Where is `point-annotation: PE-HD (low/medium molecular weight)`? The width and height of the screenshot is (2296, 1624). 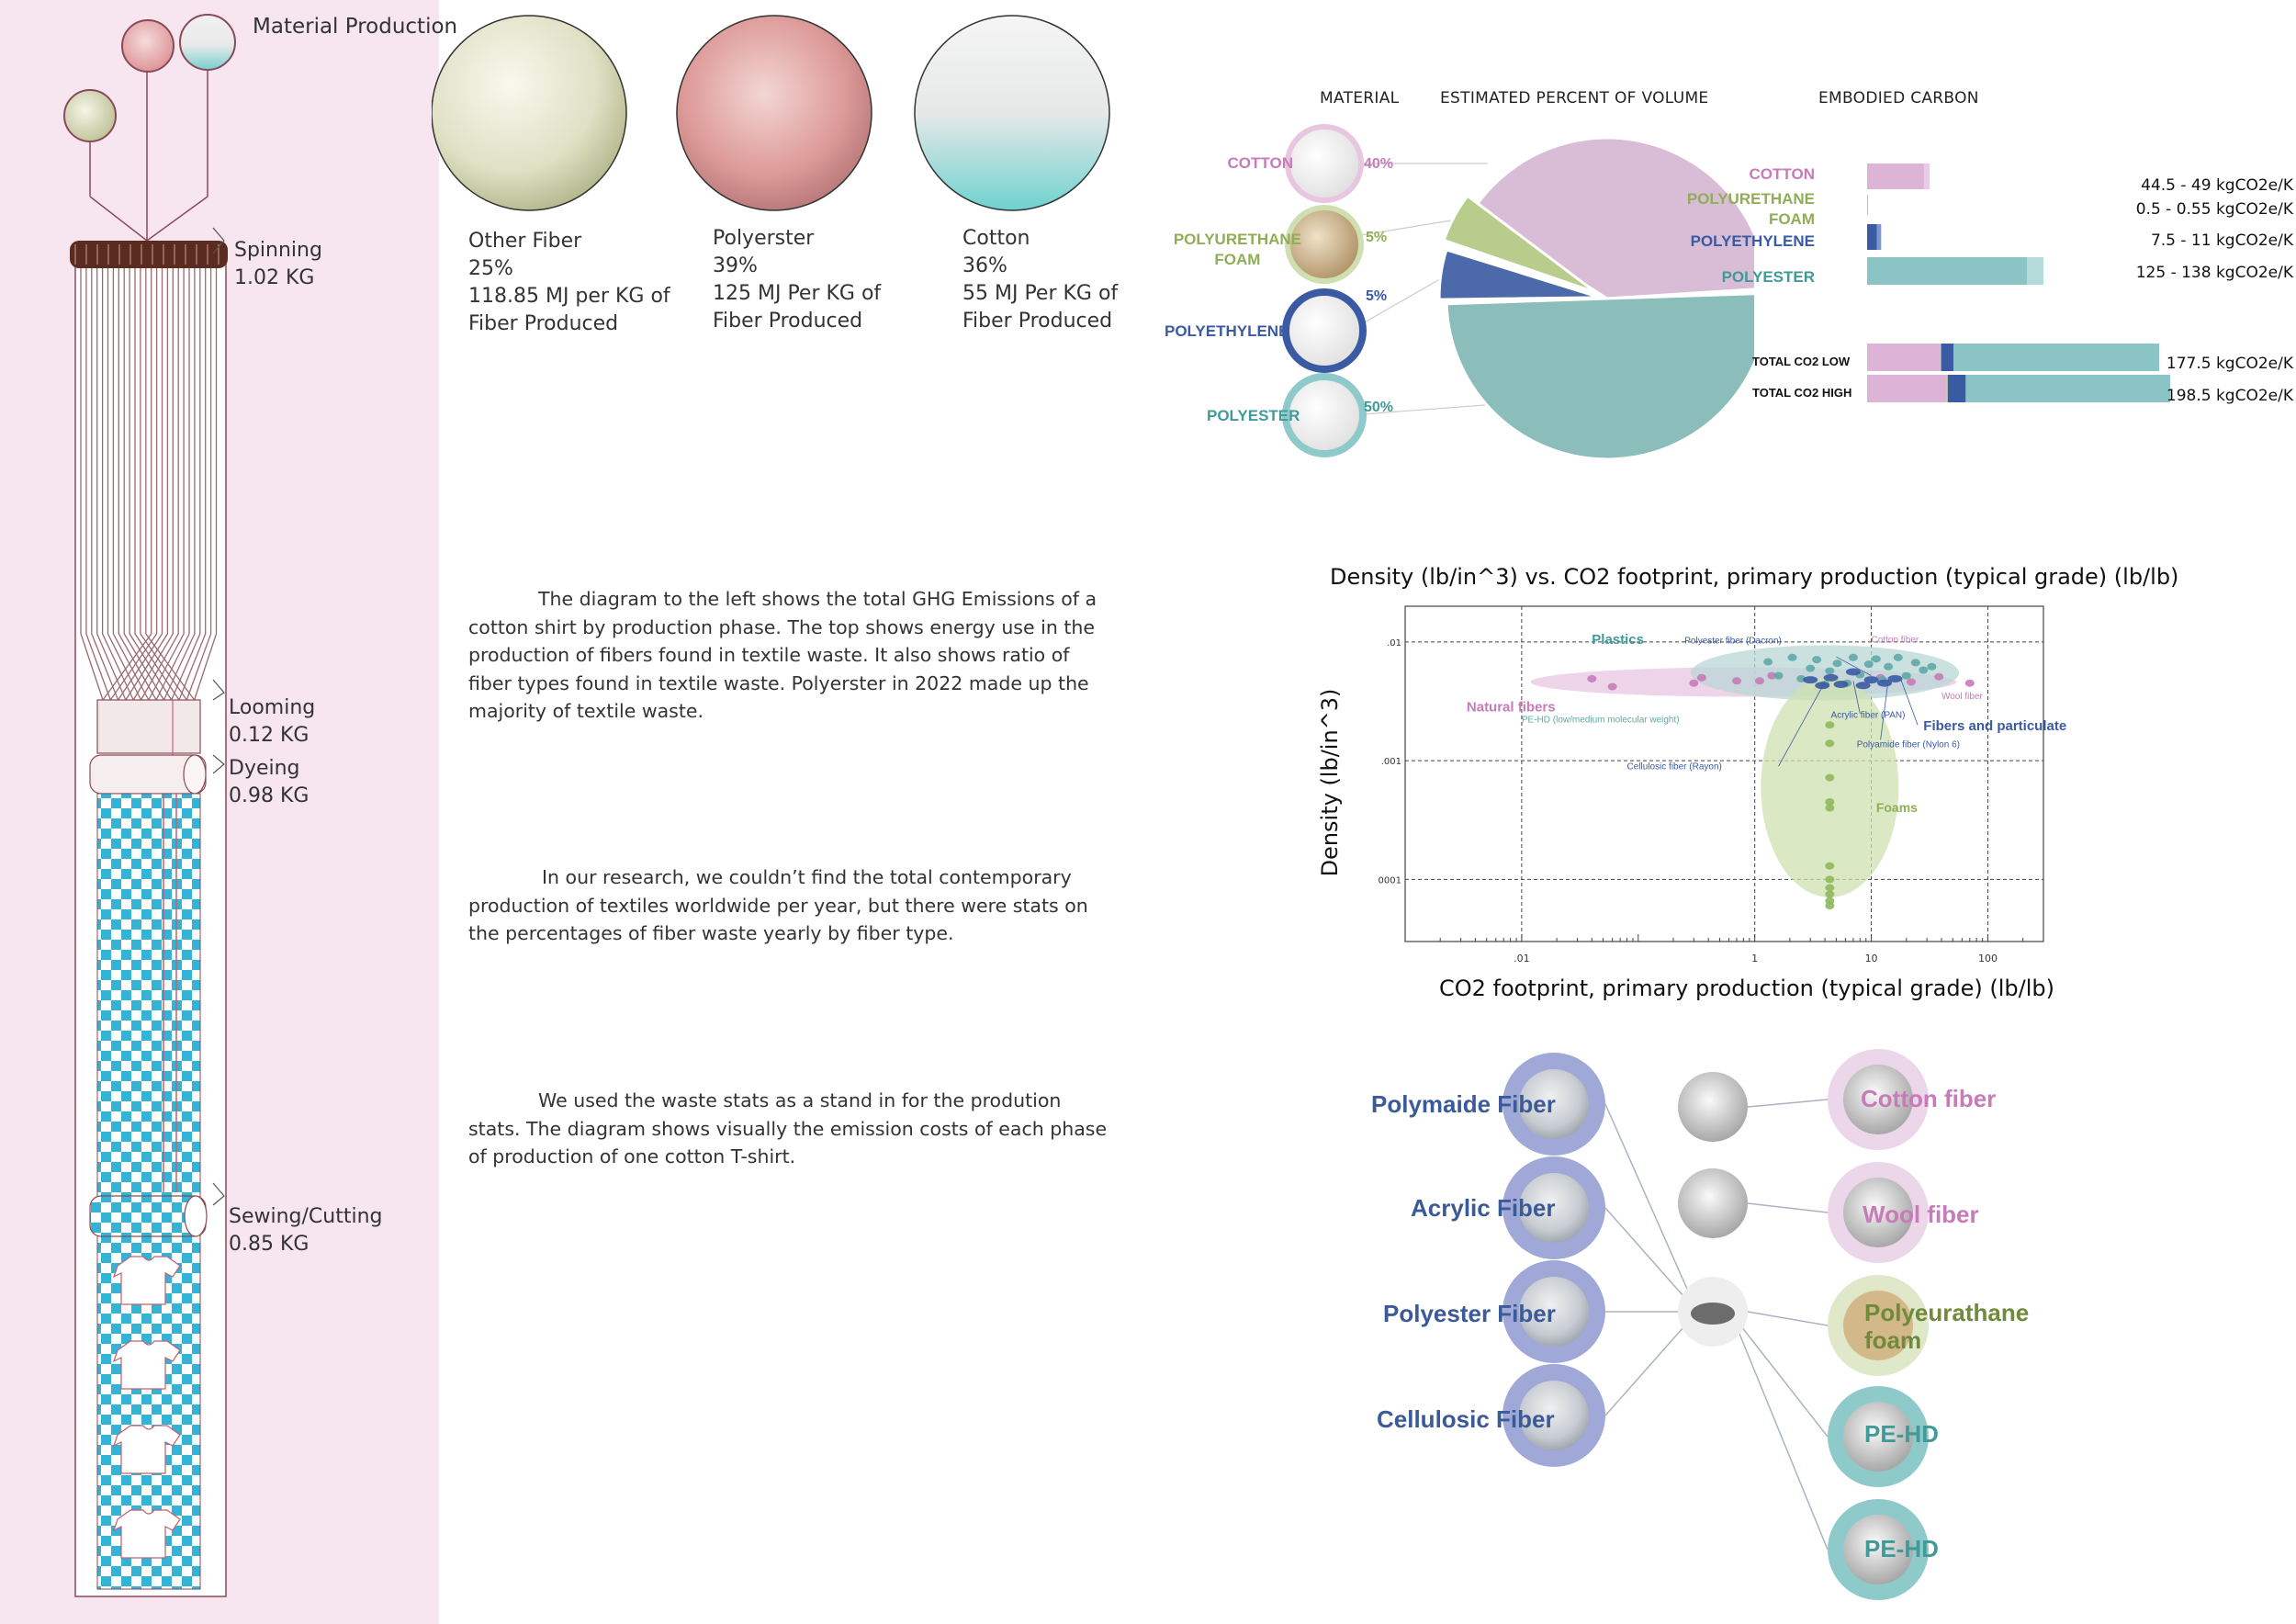
point-annotation: PE-HD (low/medium molecular weight) is located at coordinates (1601, 721).